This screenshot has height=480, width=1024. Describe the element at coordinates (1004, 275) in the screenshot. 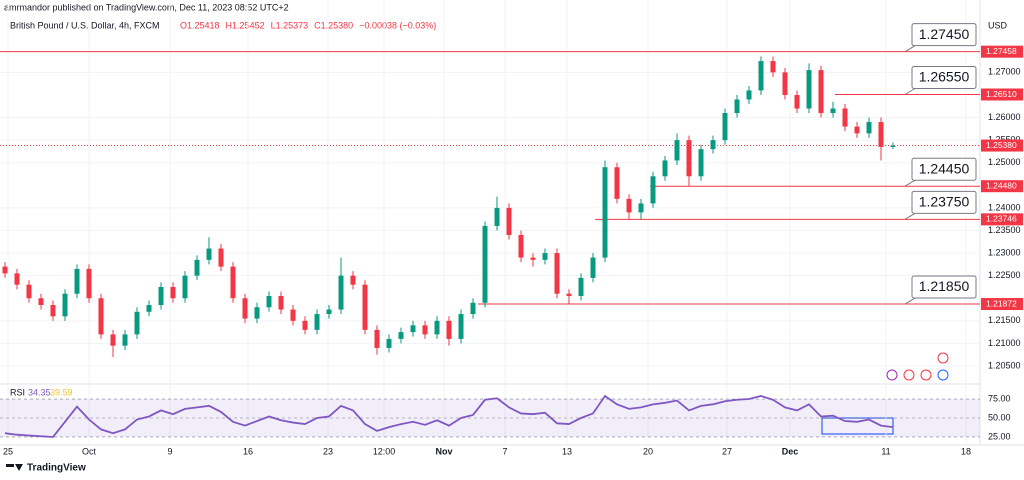

I see `y-tick-label: 1.22500` at that location.